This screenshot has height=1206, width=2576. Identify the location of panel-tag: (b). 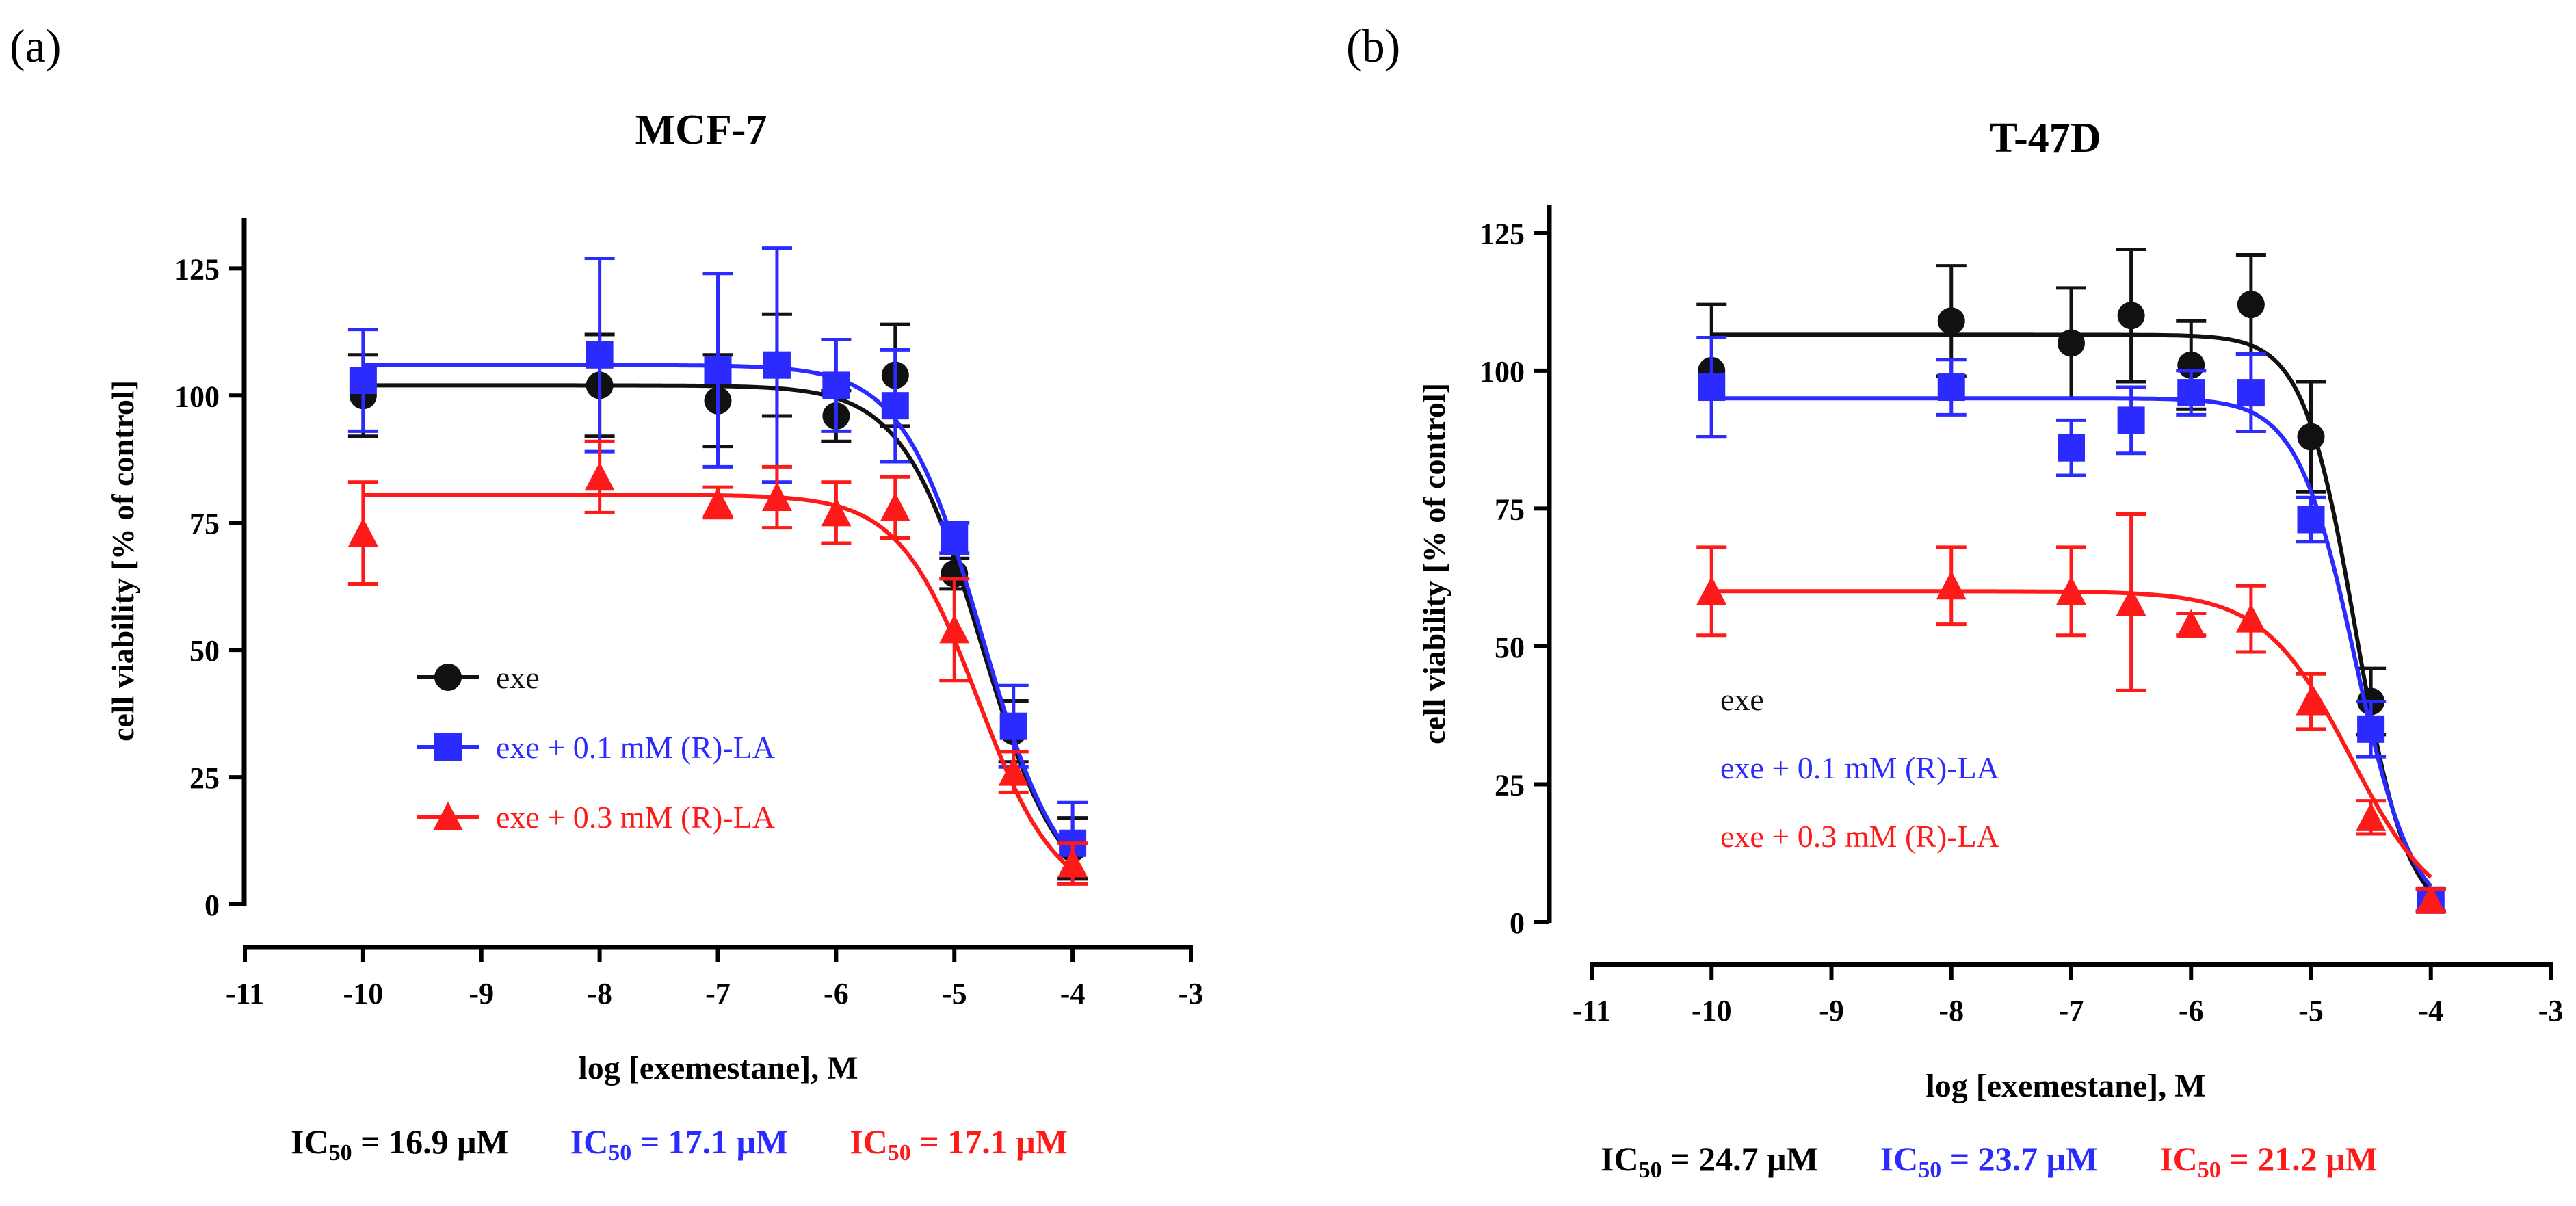
(1373, 46).